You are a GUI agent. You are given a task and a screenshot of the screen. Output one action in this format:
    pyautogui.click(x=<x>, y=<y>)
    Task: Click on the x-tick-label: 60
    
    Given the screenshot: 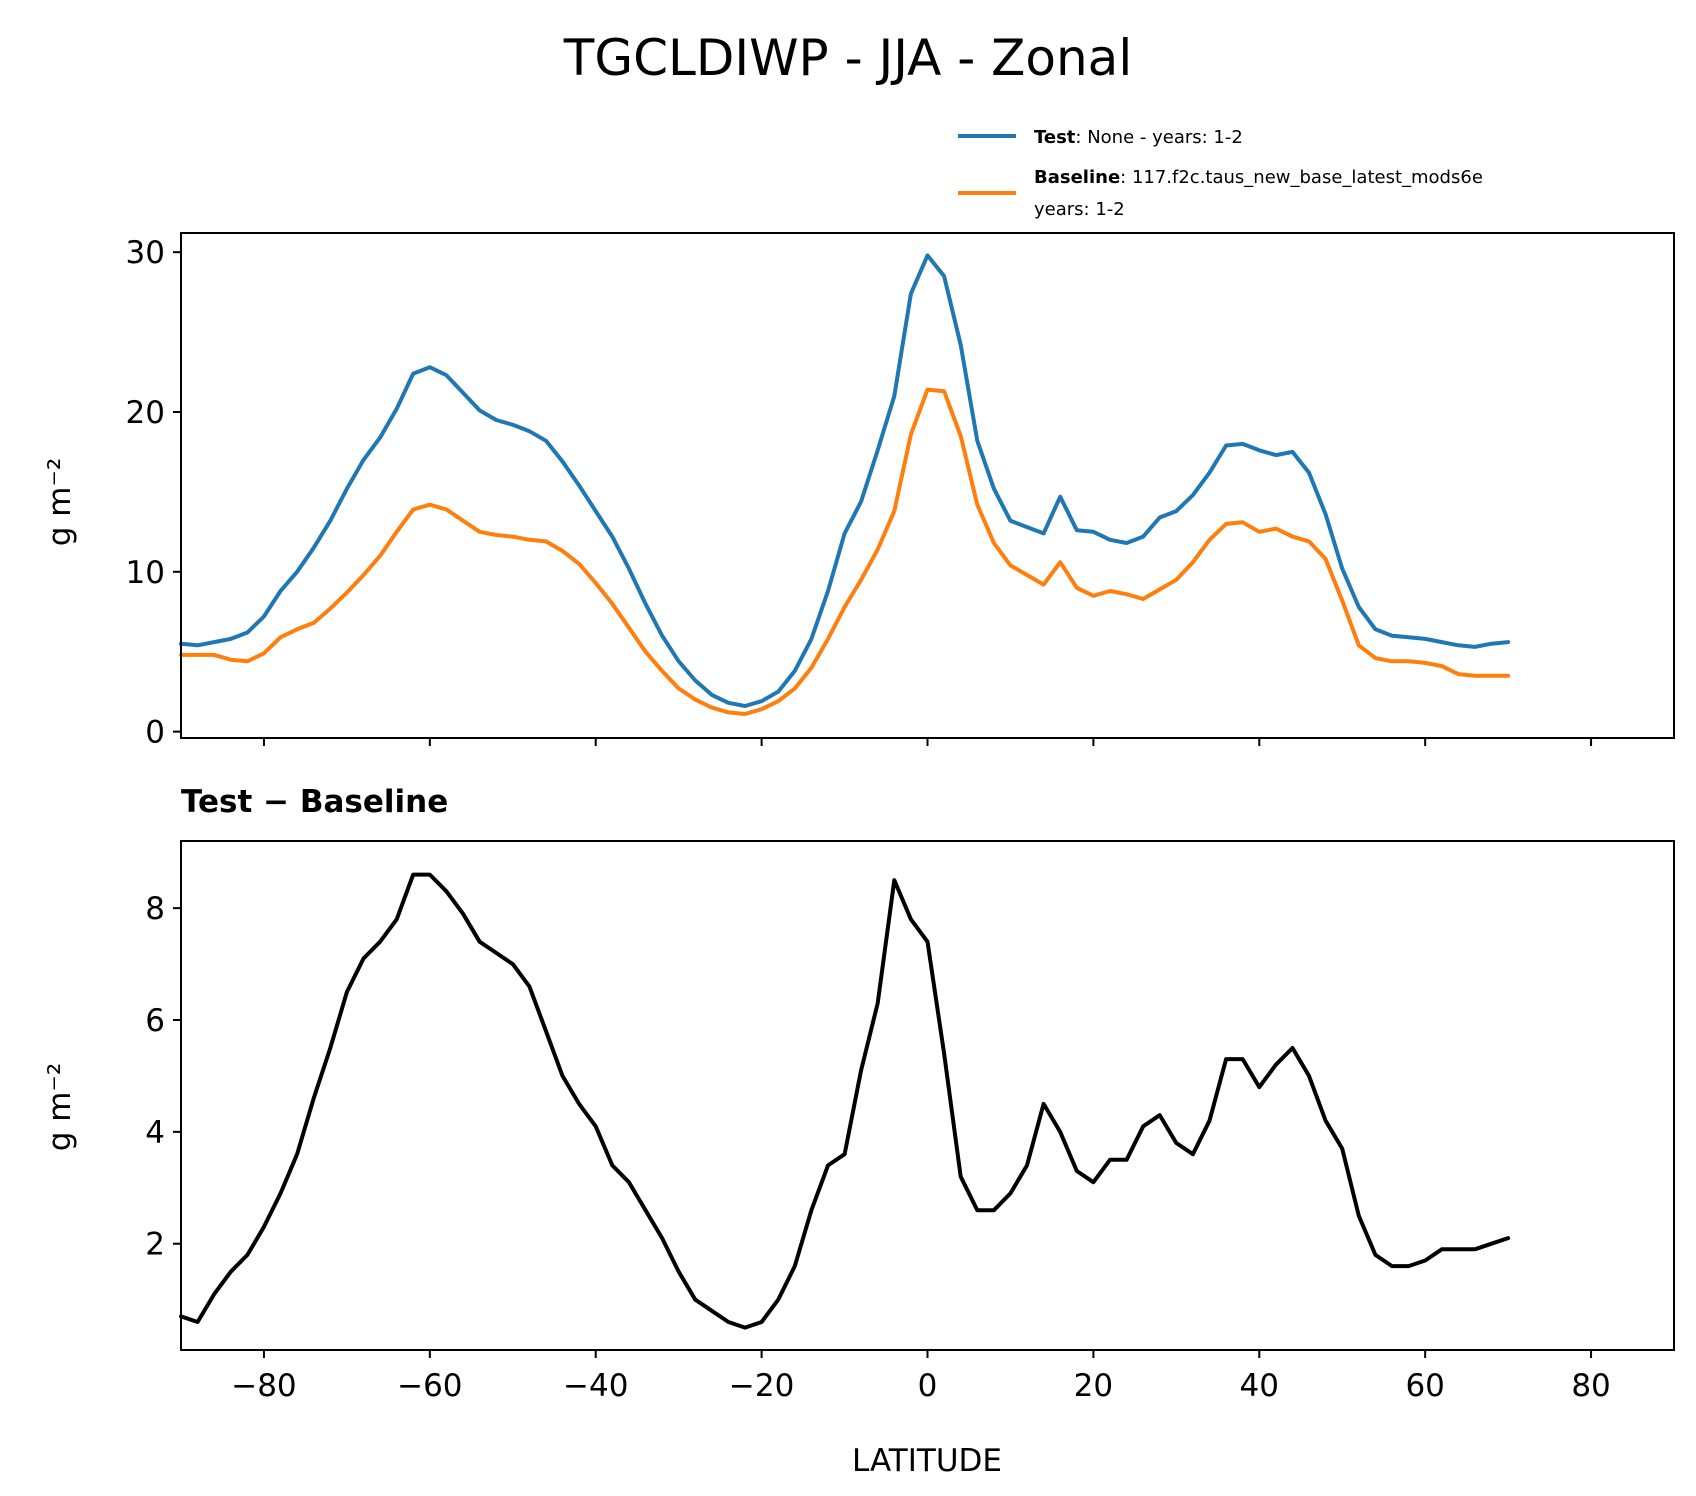 What is the action you would take?
    pyautogui.click(x=1424, y=1386)
    